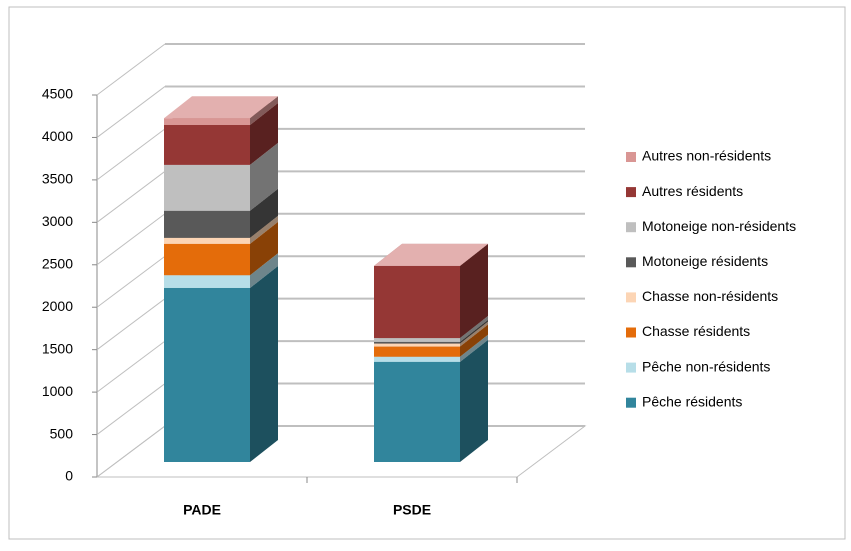  Describe the element at coordinates (705, 261) in the screenshot. I see `legend-label: Motoneige résidents` at that location.